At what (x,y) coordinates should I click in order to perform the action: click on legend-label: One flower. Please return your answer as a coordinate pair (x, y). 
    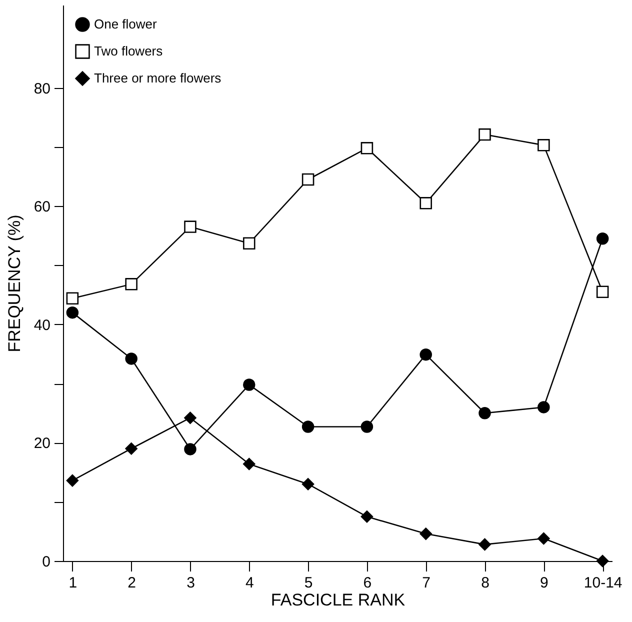
    Looking at the image, I should click on (126, 24).